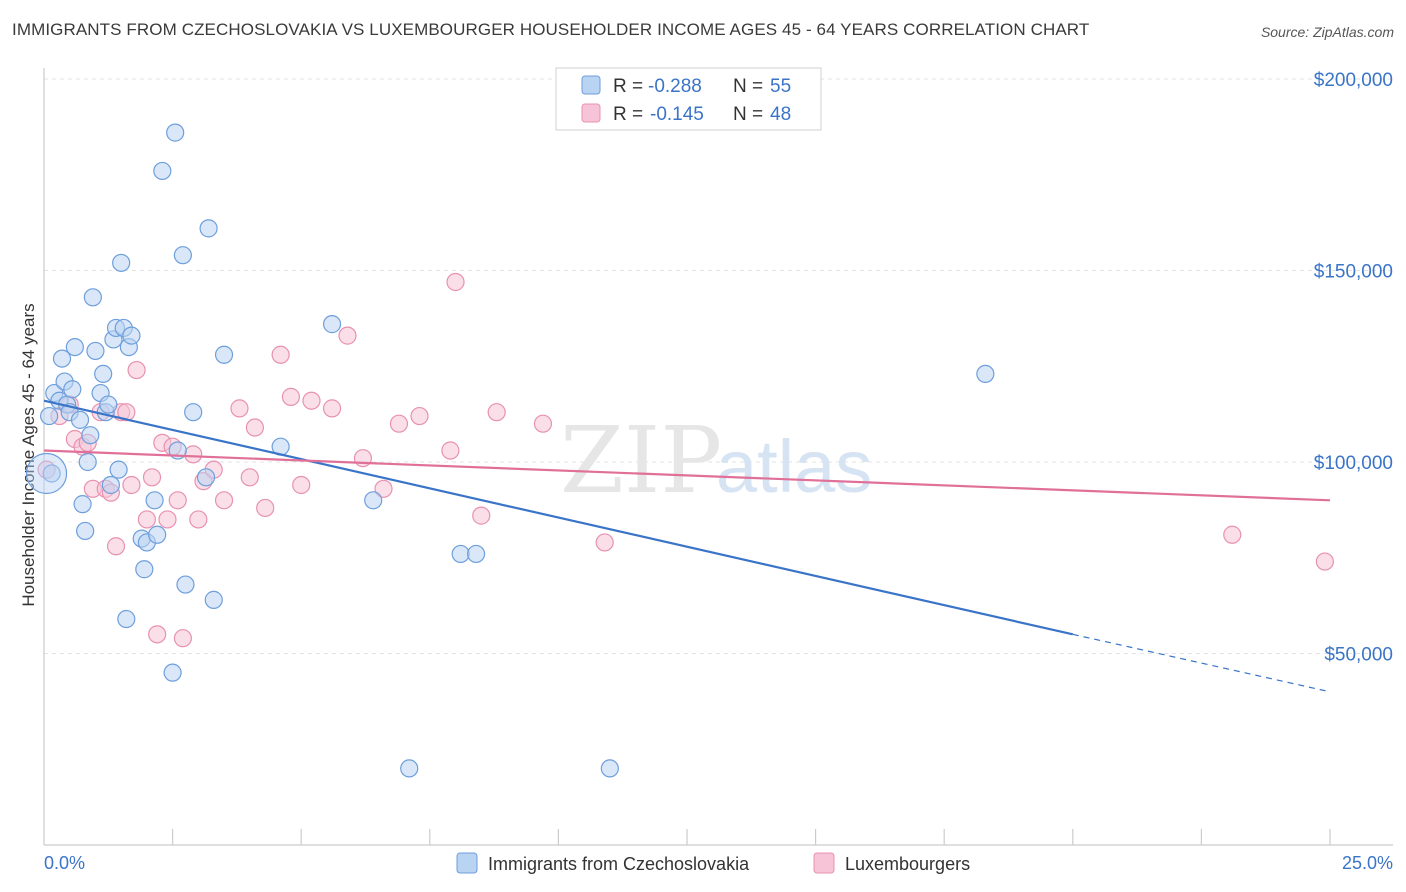 Image resolution: width=1406 pixels, height=892 pixels. What do you see at coordinates (688, 99) in the screenshot?
I see `correlation-legend: R = -0.288 N = 55 R = -0.145 N = 48` at bounding box center [688, 99].